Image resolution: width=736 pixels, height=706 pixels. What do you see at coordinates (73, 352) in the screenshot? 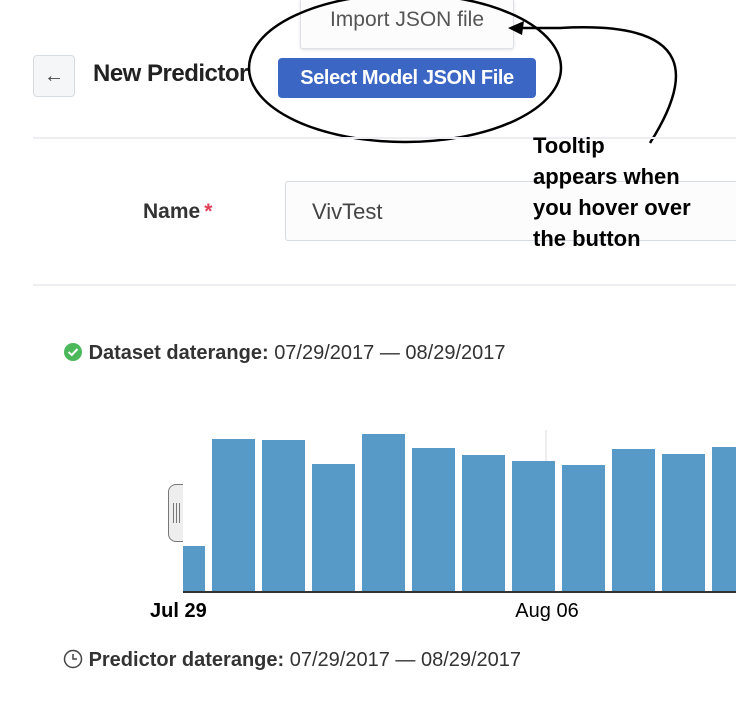
I see `check-circle-icon` at bounding box center [73, 352].